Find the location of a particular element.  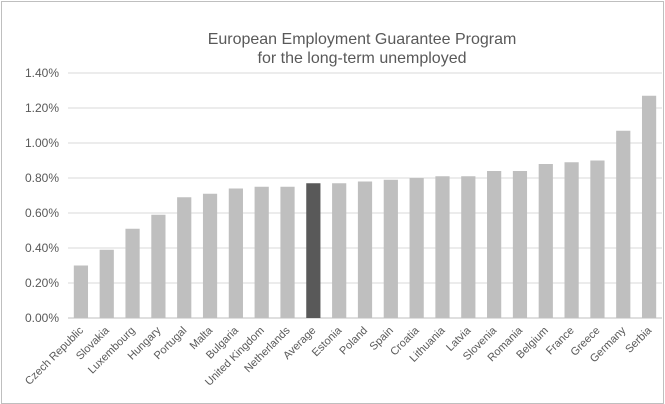

bar-slovenia is located at coordinates (494, 244).